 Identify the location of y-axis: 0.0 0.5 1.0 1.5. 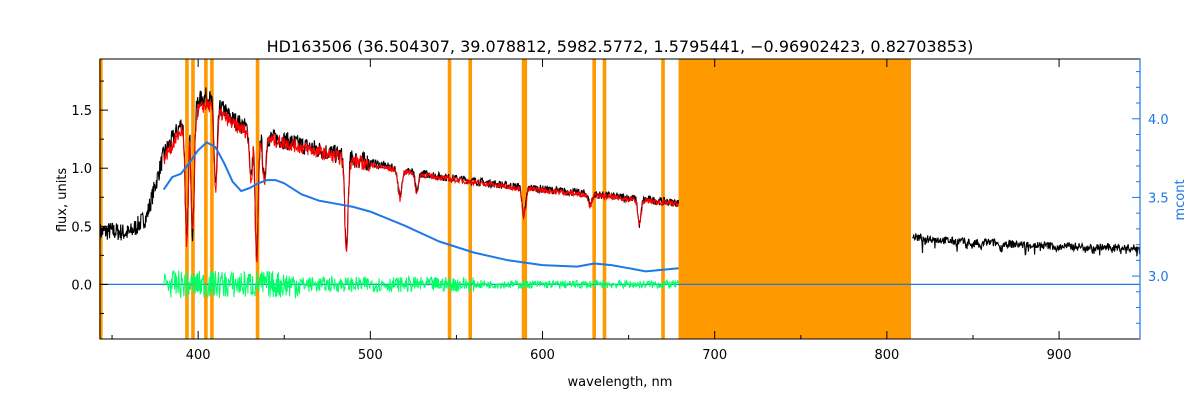
(89, 197).